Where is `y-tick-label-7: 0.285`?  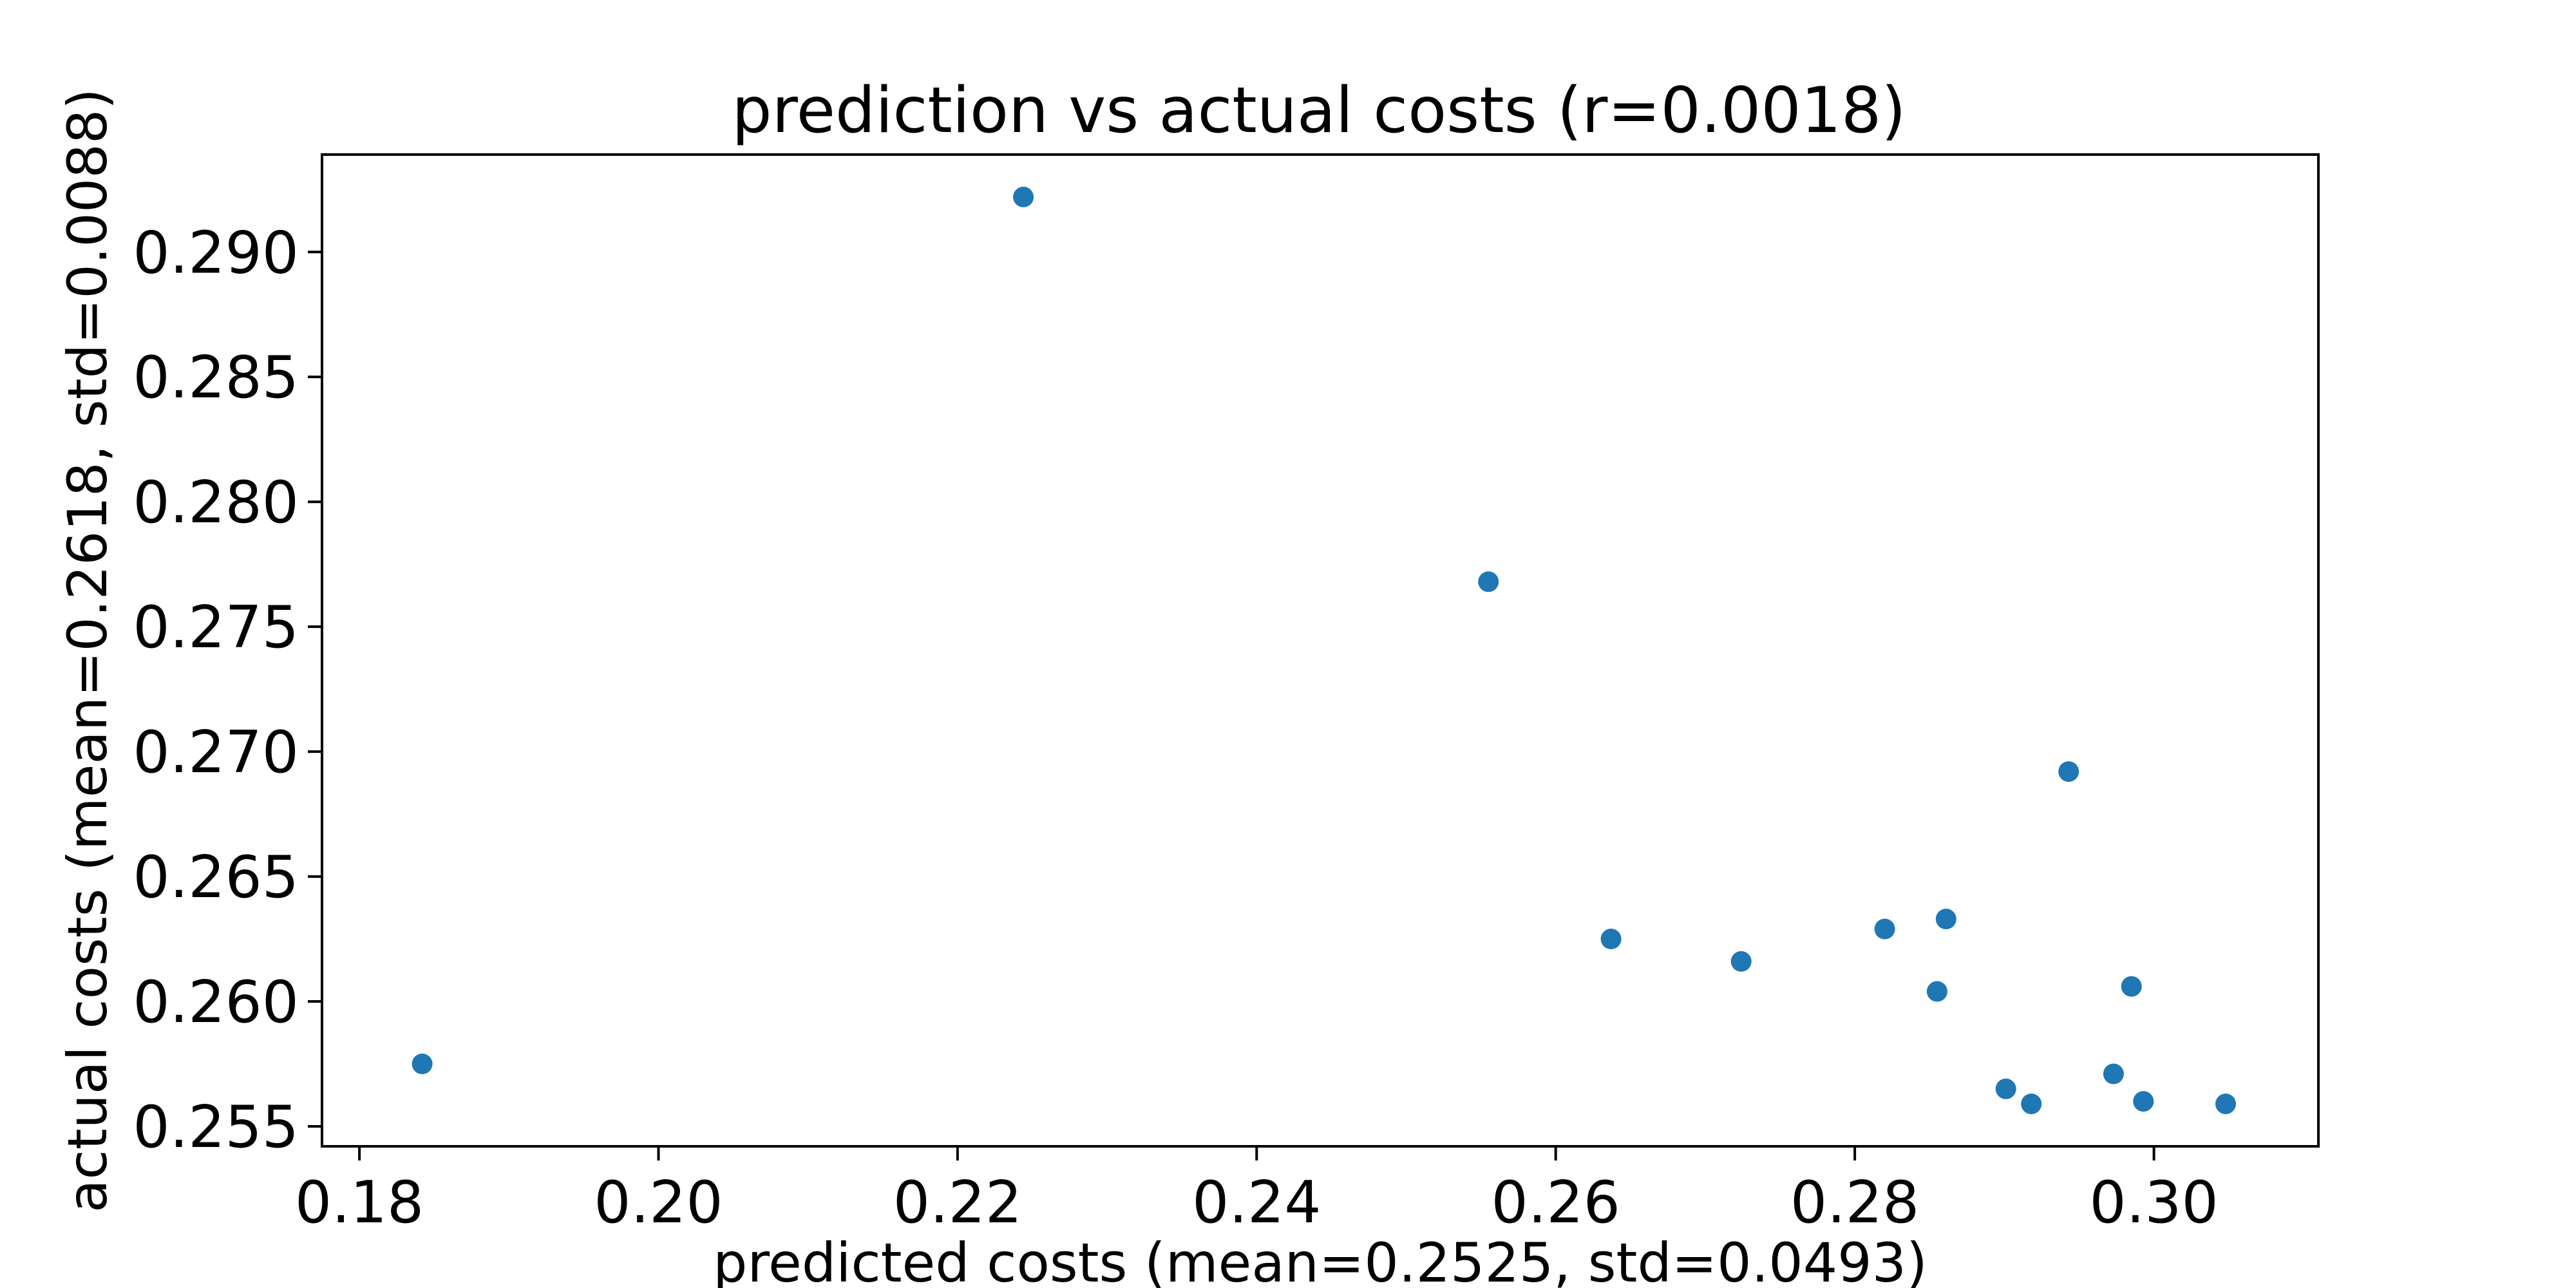 y-tick-label-7: 0.285 is located at coordinates (216, 378).